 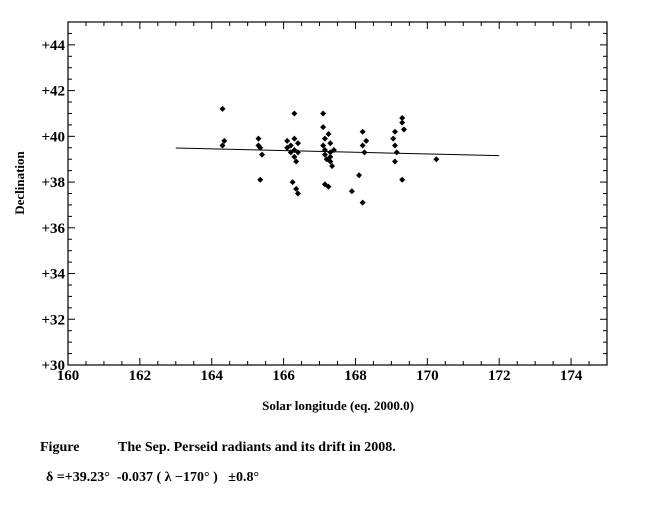 What do you see at coordinates (337, 152) in the screenshot?
I see `fit-line` at bounding box center [337, 152].